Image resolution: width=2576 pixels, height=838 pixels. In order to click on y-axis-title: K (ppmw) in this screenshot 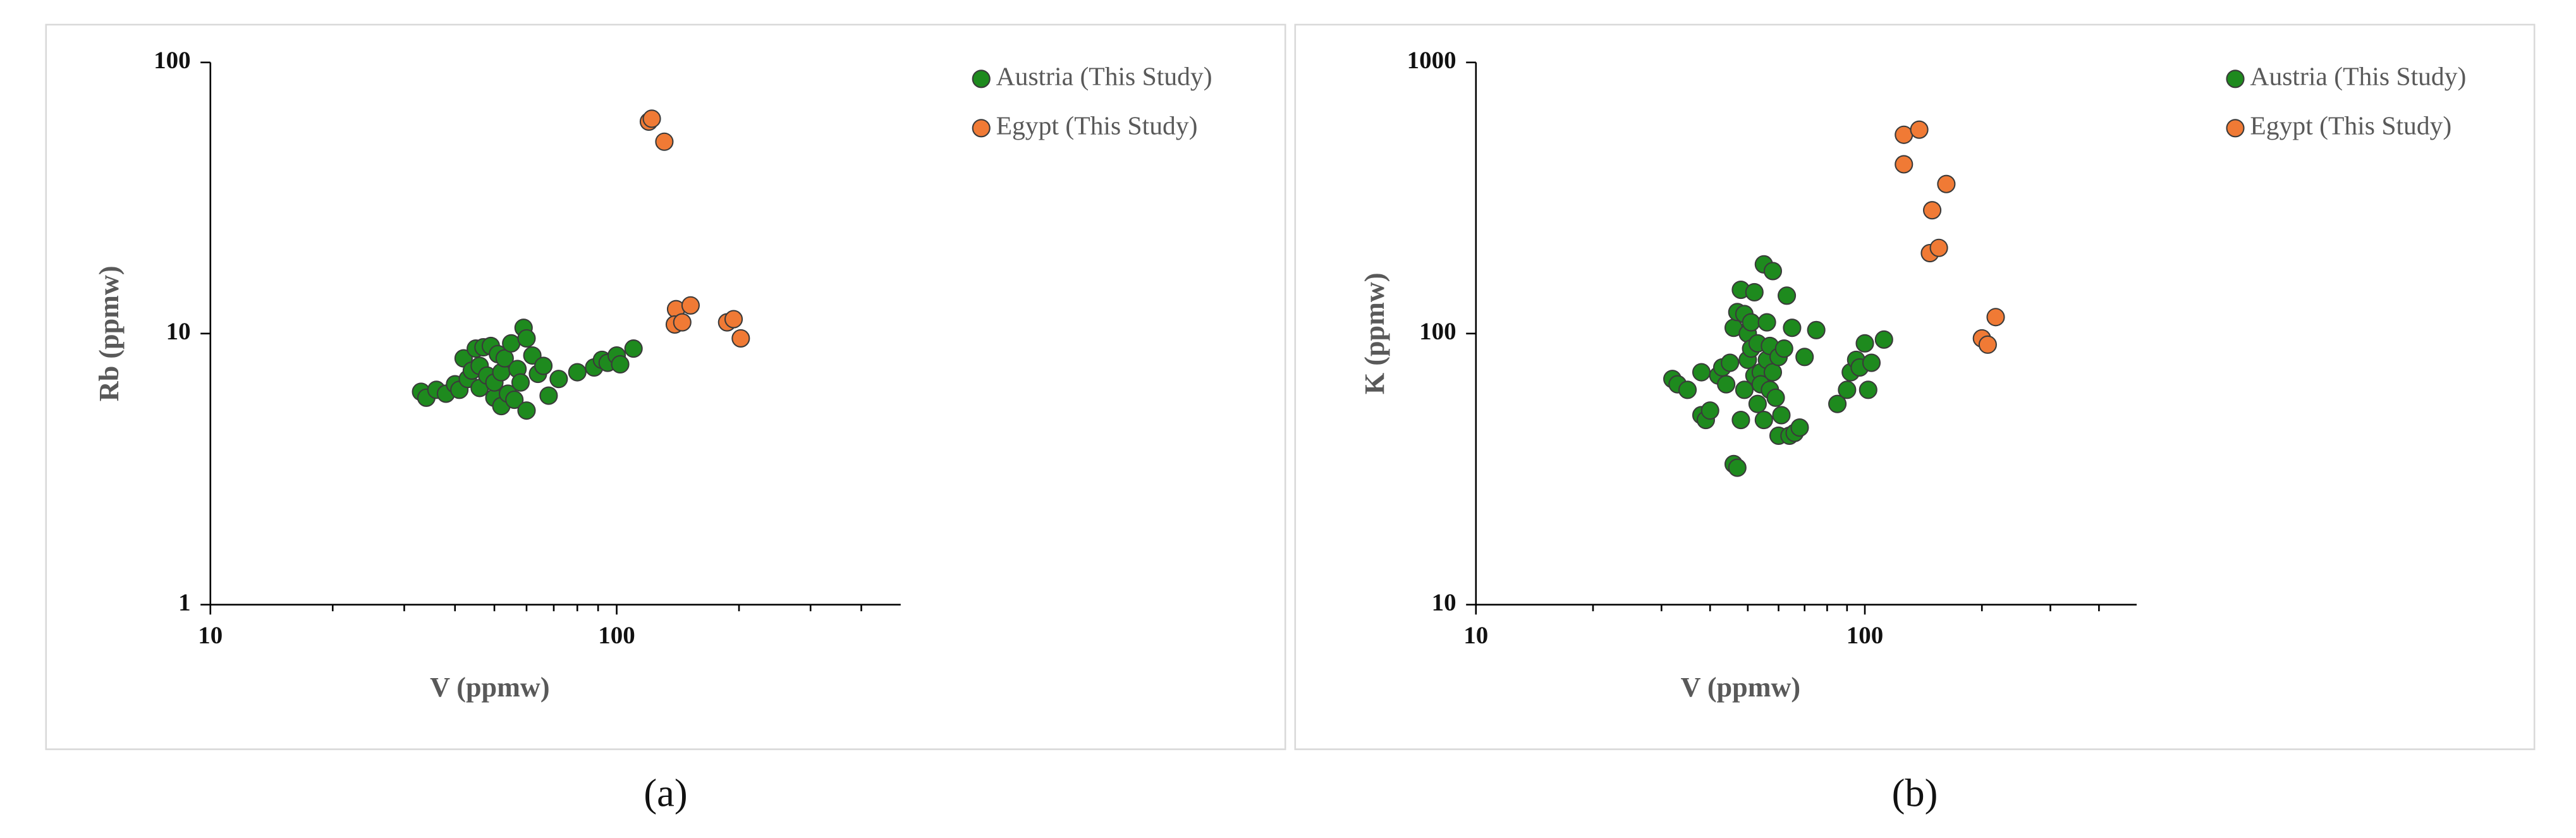, I will do `click(1374, 333)`.